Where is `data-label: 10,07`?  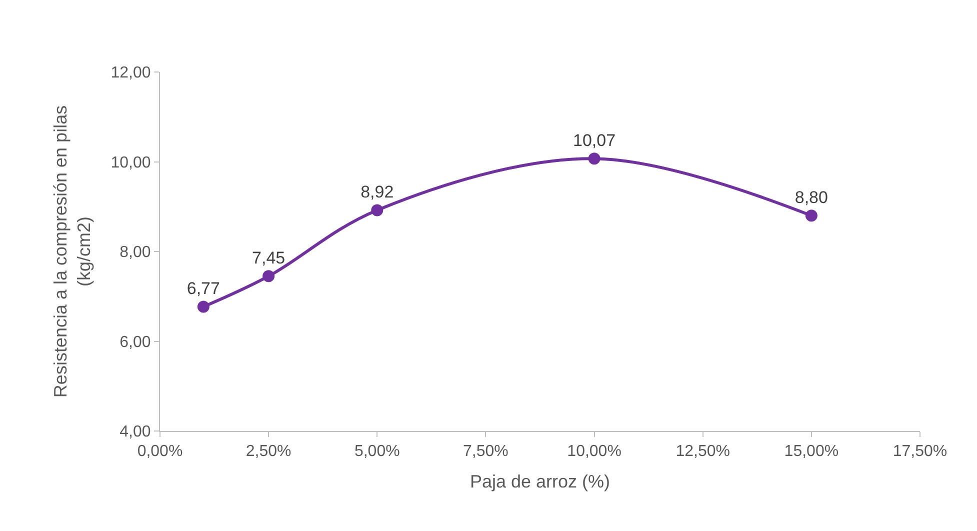
data-label: 10,07 is located at coordinates (594, 140).